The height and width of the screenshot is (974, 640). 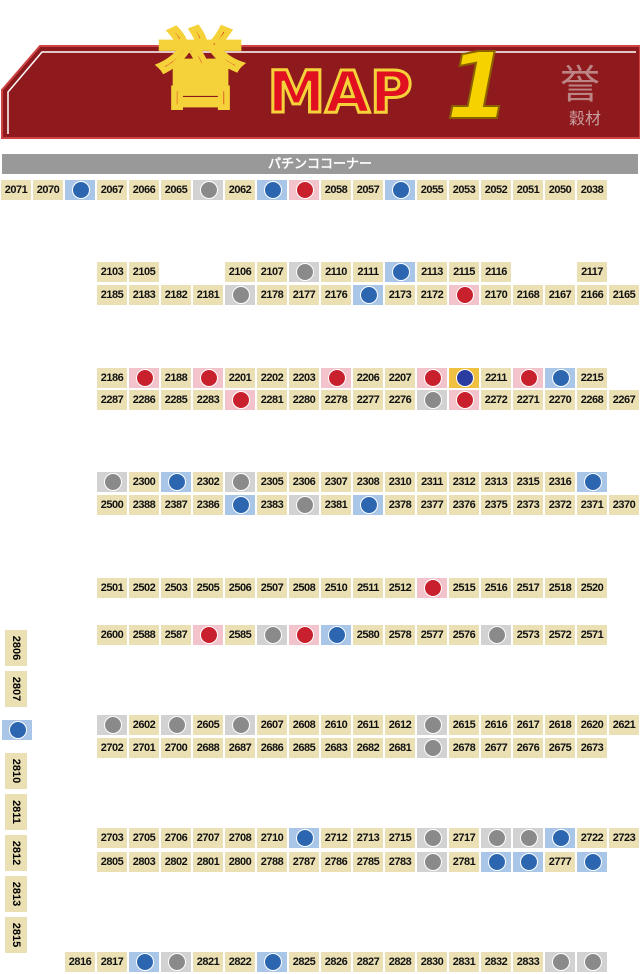 I want to click on machine-number: 2605, so click(x=208, y=725).